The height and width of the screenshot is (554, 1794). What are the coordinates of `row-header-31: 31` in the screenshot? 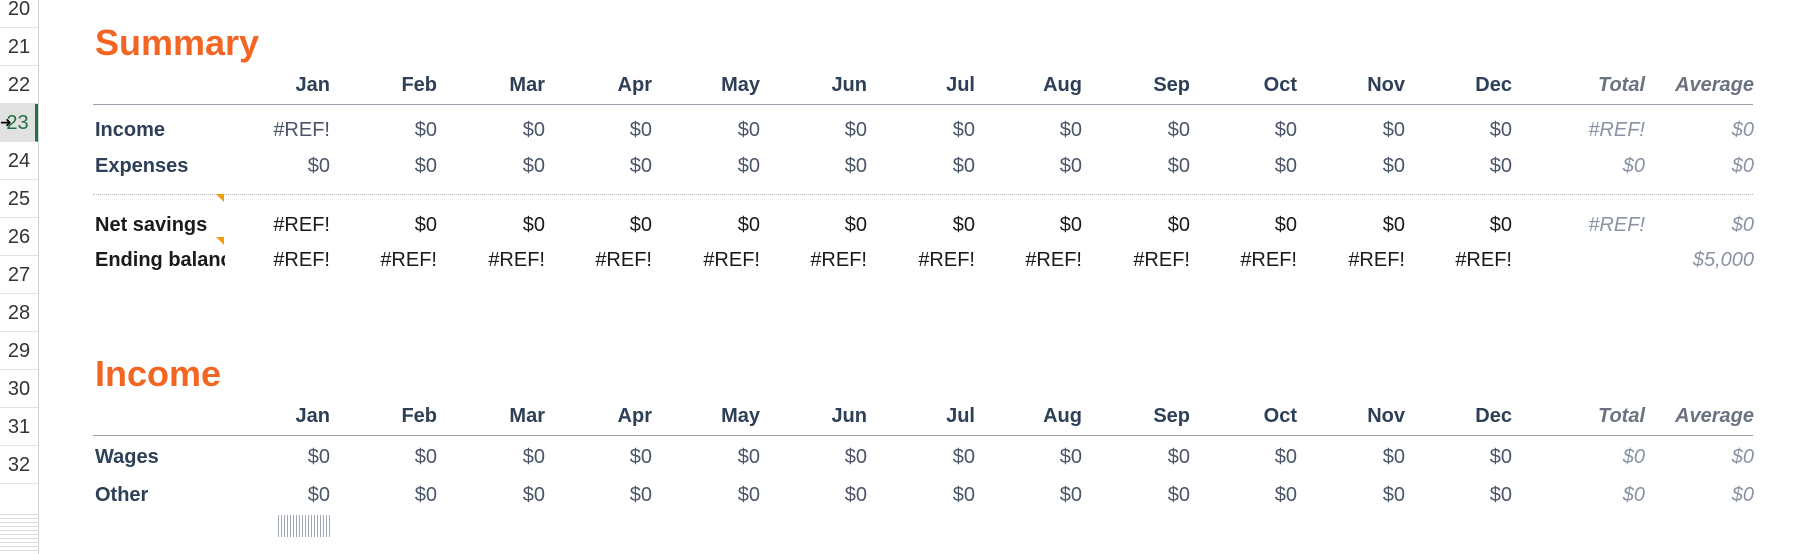 It's located at (19, 427).